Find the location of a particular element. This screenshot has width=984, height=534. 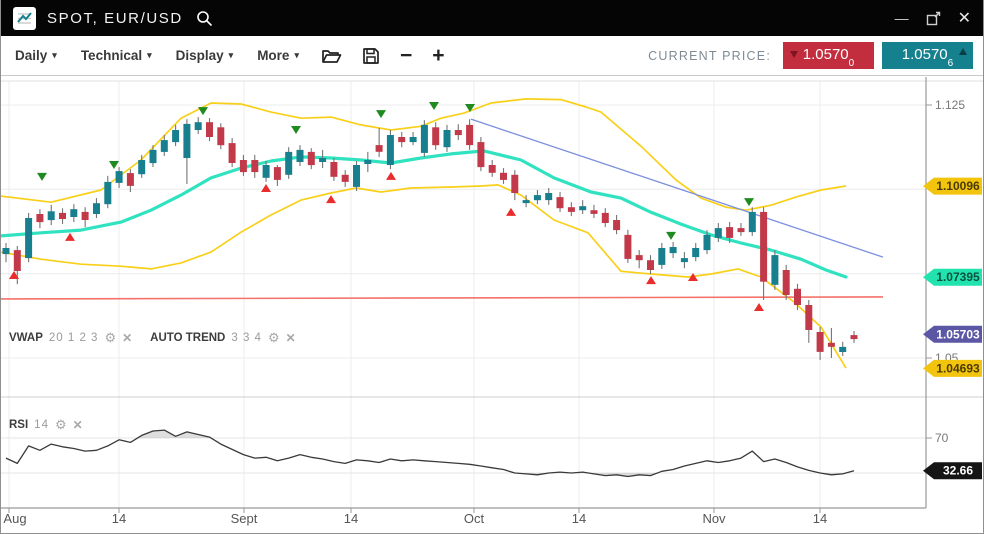

ask-price-button: 1.05706 is located at coordinates (927, 55).